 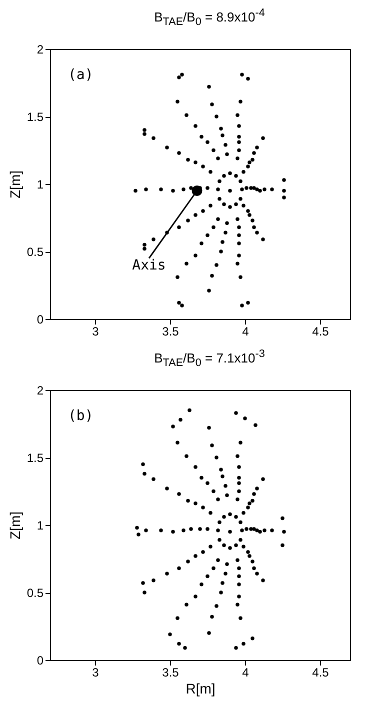 What do you see at coordinates (81, 416) in the screenshot?
I see `annotation: (b)` at bounding box center [81, 416].